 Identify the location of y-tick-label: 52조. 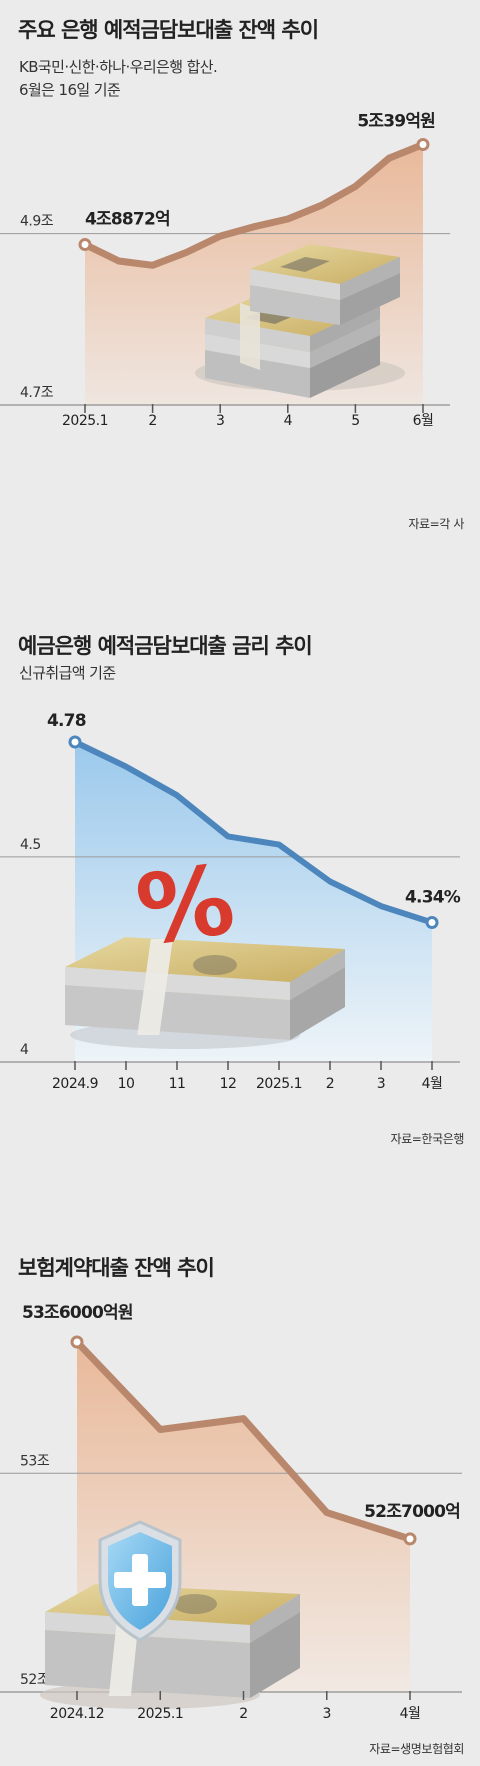
(35, 1680).